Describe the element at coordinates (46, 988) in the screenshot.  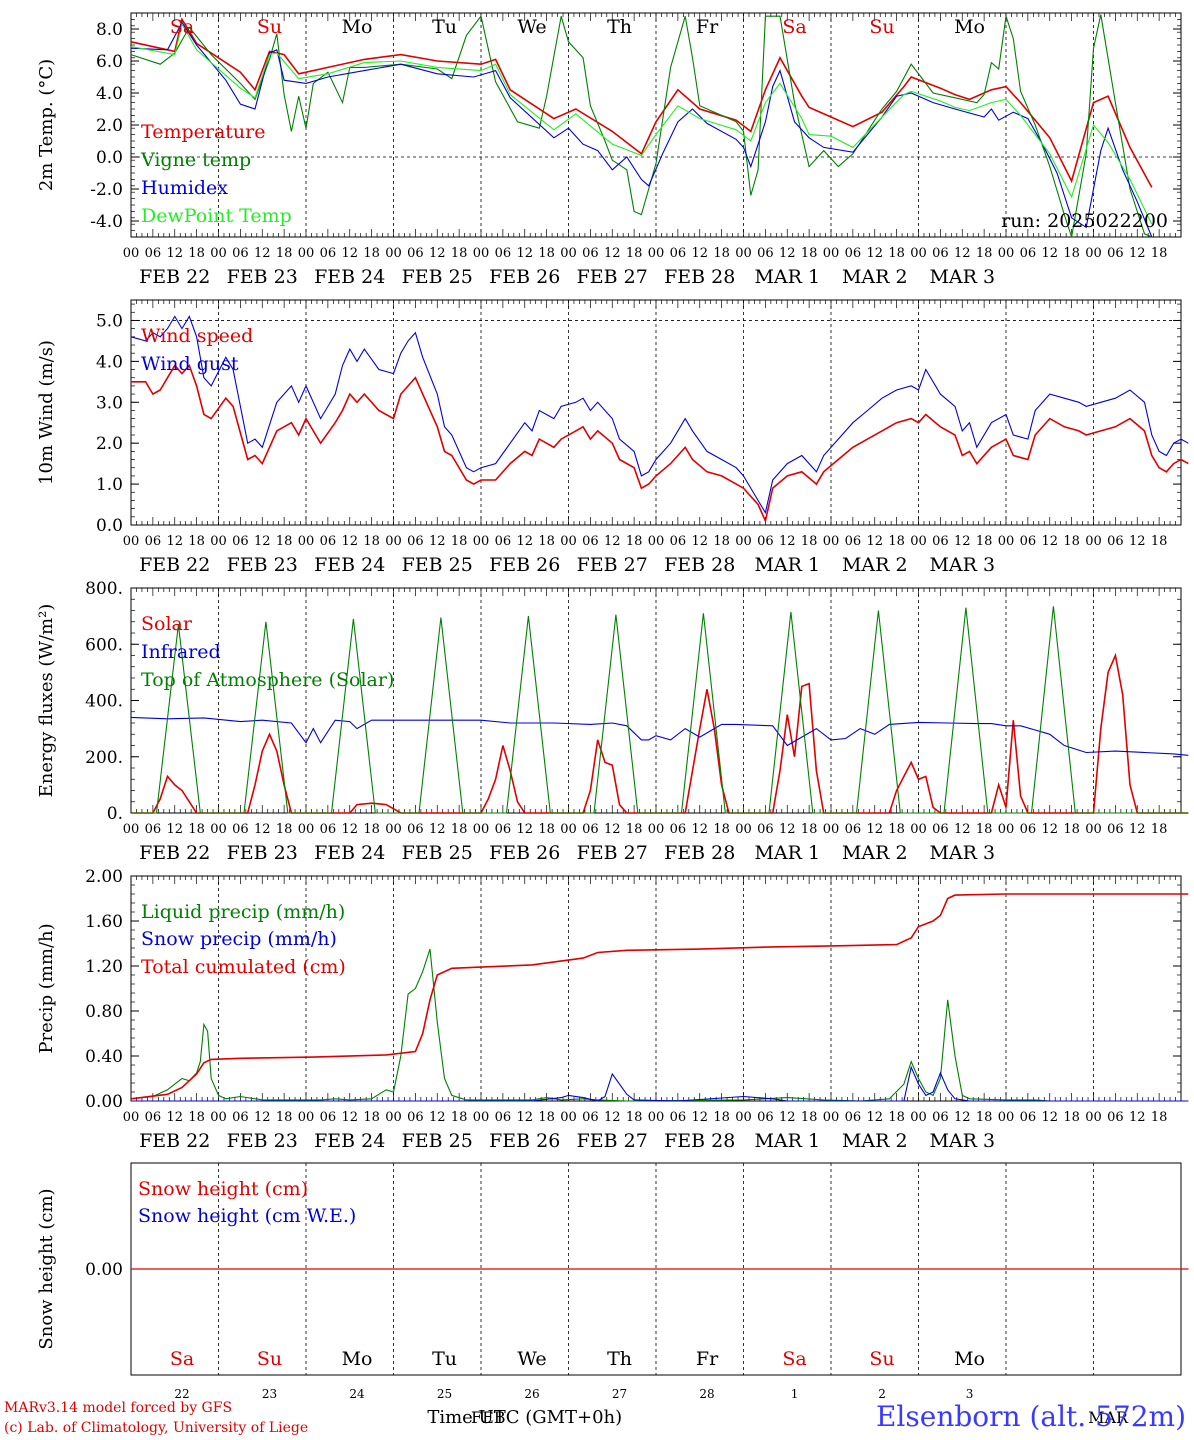
I see `y-axis-label: Precip (mm/h)` at that location.